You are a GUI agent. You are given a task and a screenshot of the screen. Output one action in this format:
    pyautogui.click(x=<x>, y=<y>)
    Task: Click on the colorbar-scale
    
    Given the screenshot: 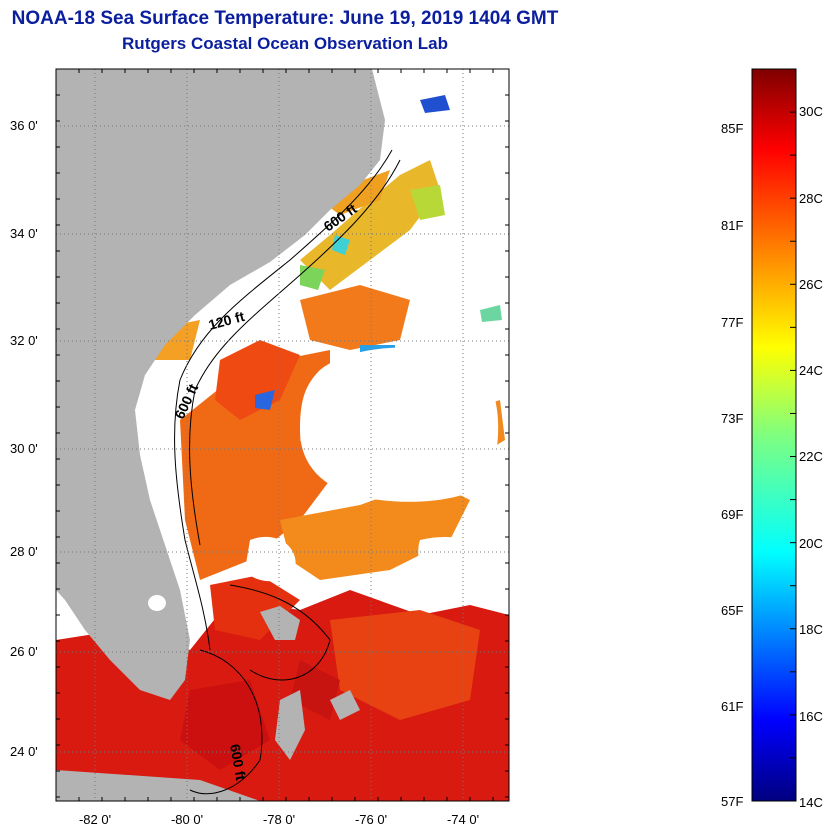 What is the action you would take?
    pyautogui.click(x=774, y=435)
    